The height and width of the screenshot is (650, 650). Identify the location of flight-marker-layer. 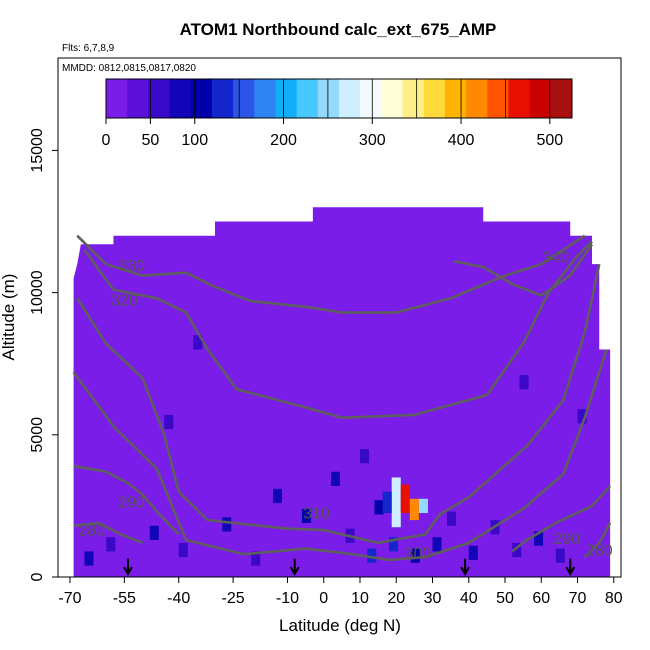
(349, 567).